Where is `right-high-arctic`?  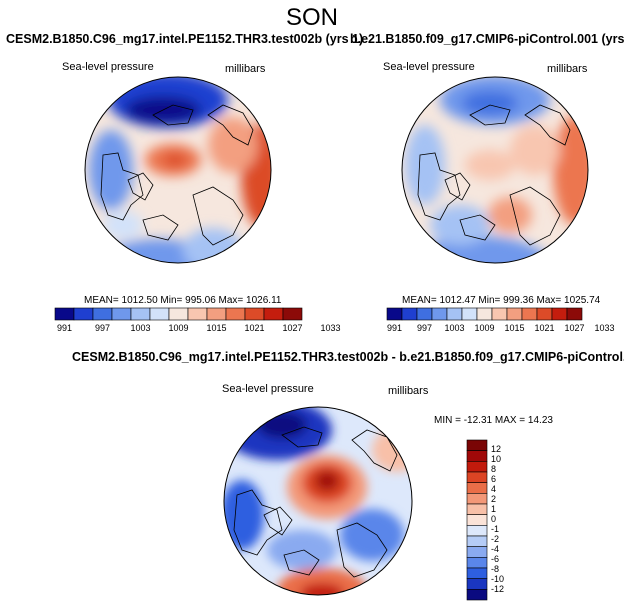 right-high-arctic is located at coordinates (490, 165).